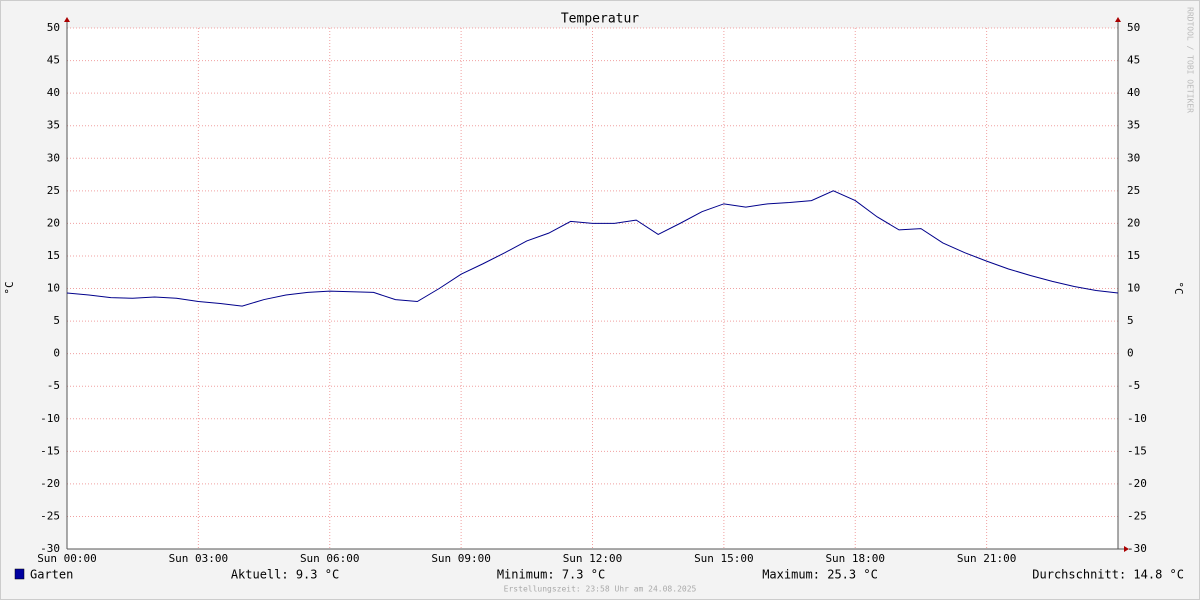 The image size is (1200, 600). What do you see at coordinates (1133, 157) in the screenshot?
I see `y2-tick-label: 30` at bounding box center [1133, 157].